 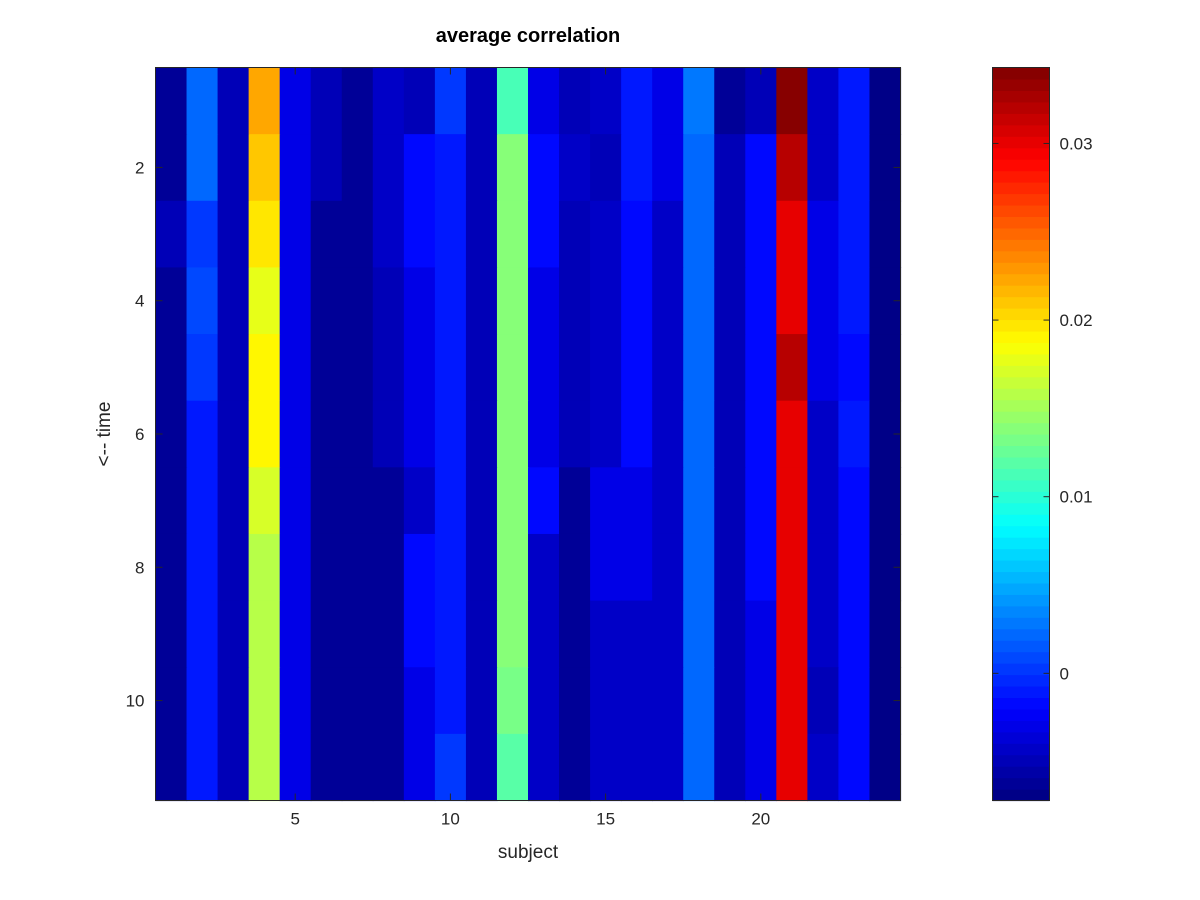 I want to click on y-tick-label: 10, so click(x=135, y=701).